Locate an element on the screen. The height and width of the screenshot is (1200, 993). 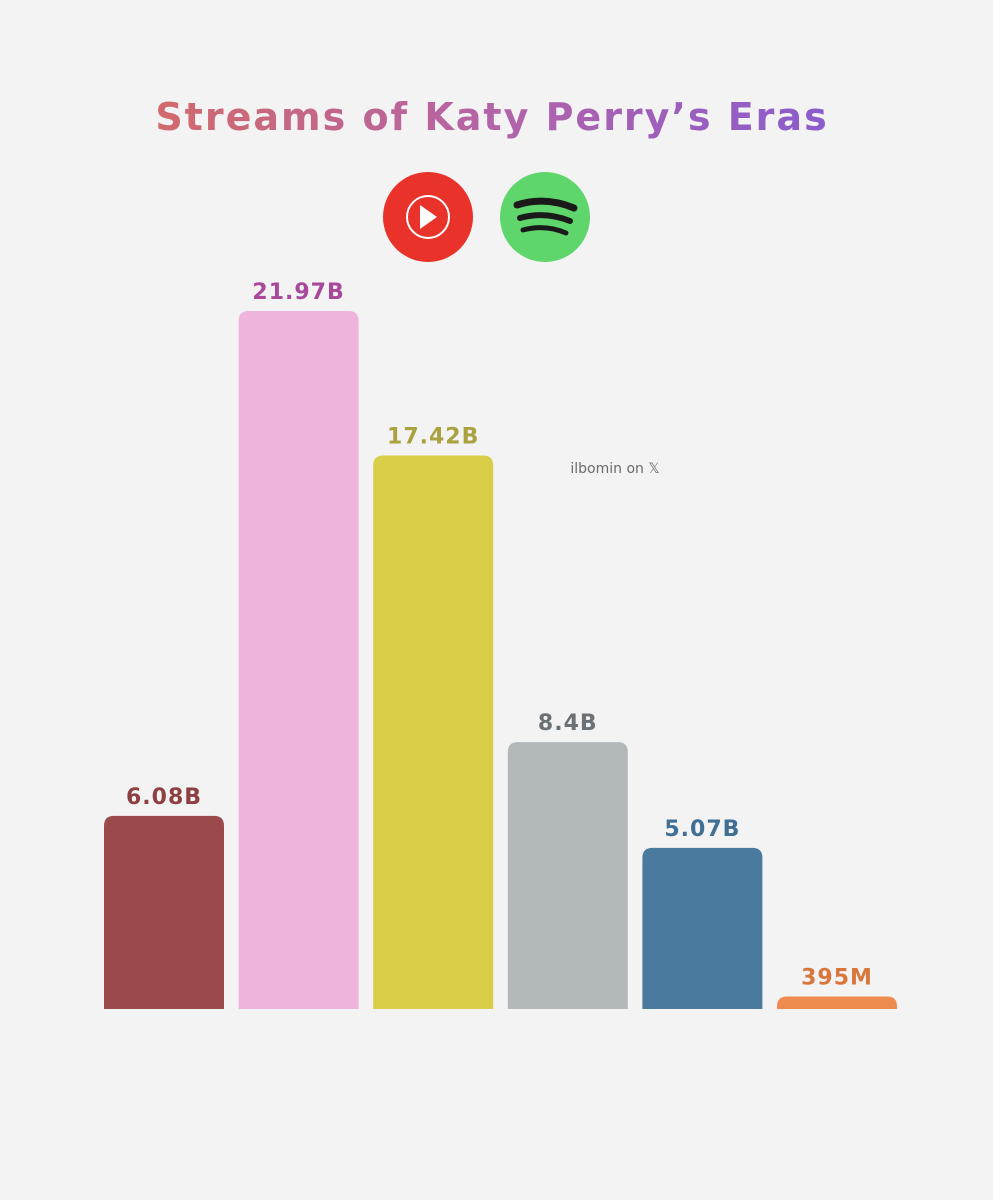
value-label: 5.07B is located at coordinates (702, 829).